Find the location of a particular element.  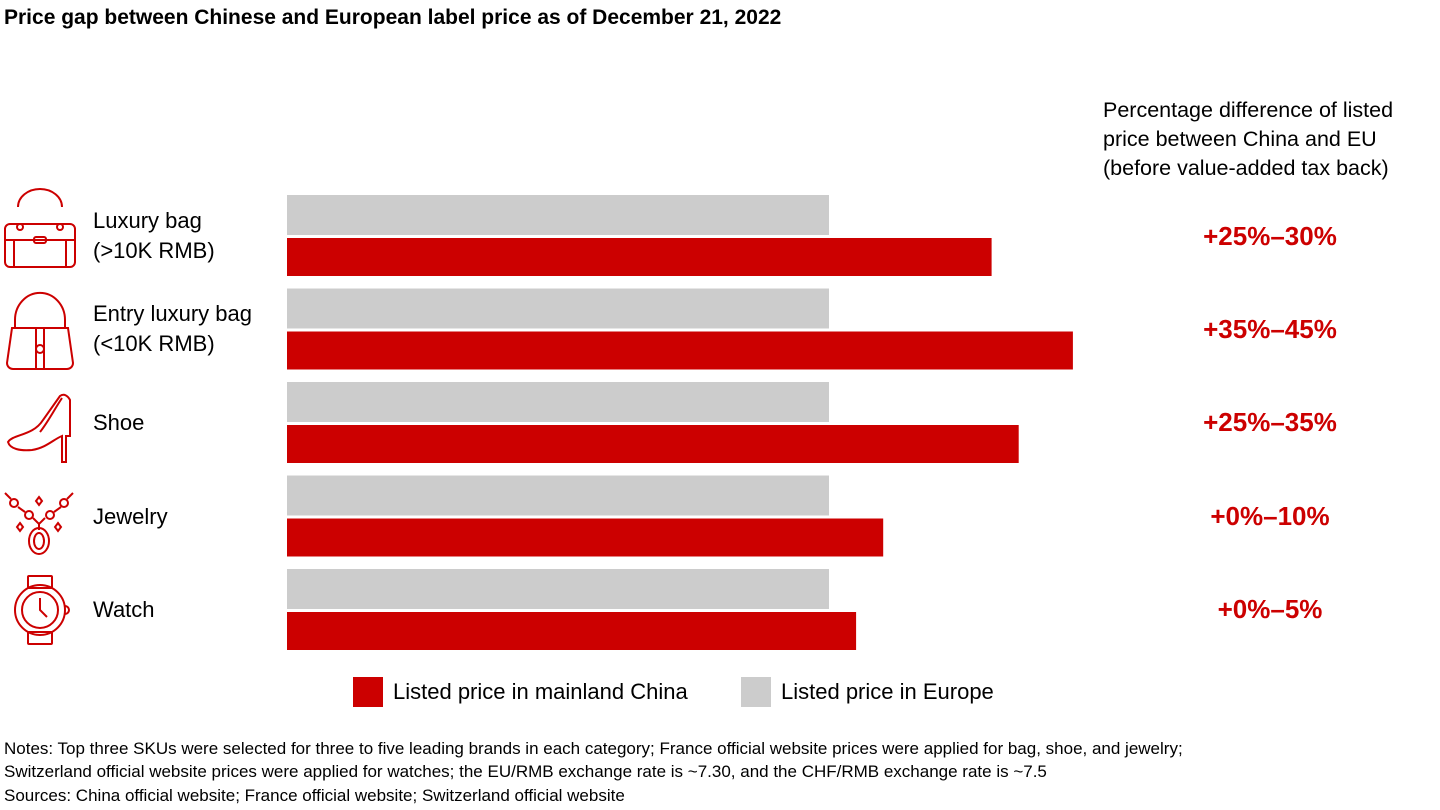

data-label: +0%–10% is located at coordinates (1270, 516).